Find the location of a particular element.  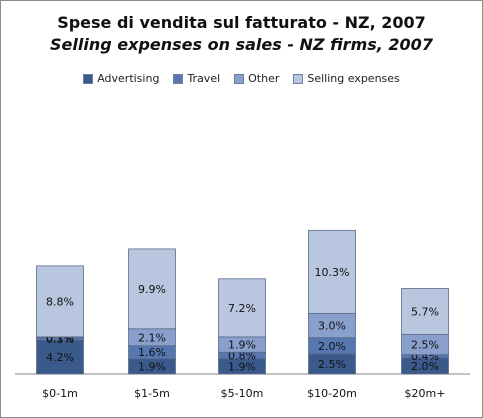

legend-swatch-selling-expenses is located at coordinates (298, 78).